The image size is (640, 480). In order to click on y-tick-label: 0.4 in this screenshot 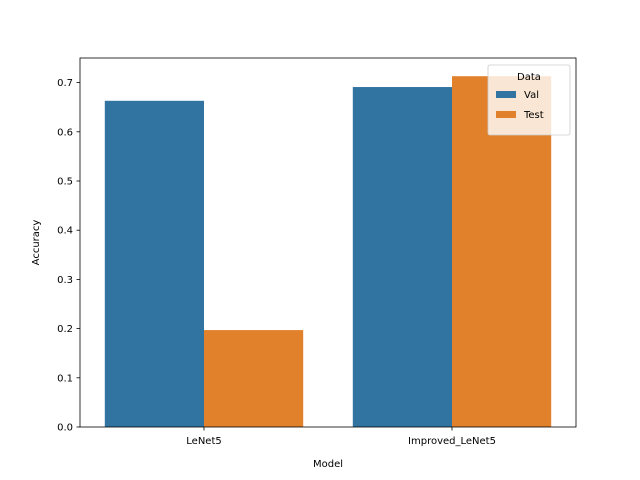, I will do `click(65, 231)`.